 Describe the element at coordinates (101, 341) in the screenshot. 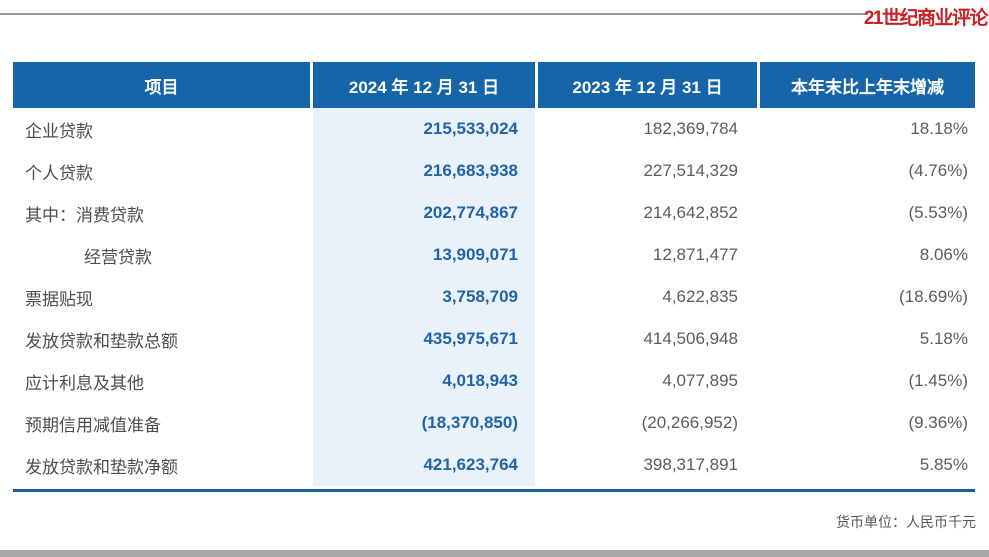

I see `row-label: 发放贷款和垫款总额` at that location.